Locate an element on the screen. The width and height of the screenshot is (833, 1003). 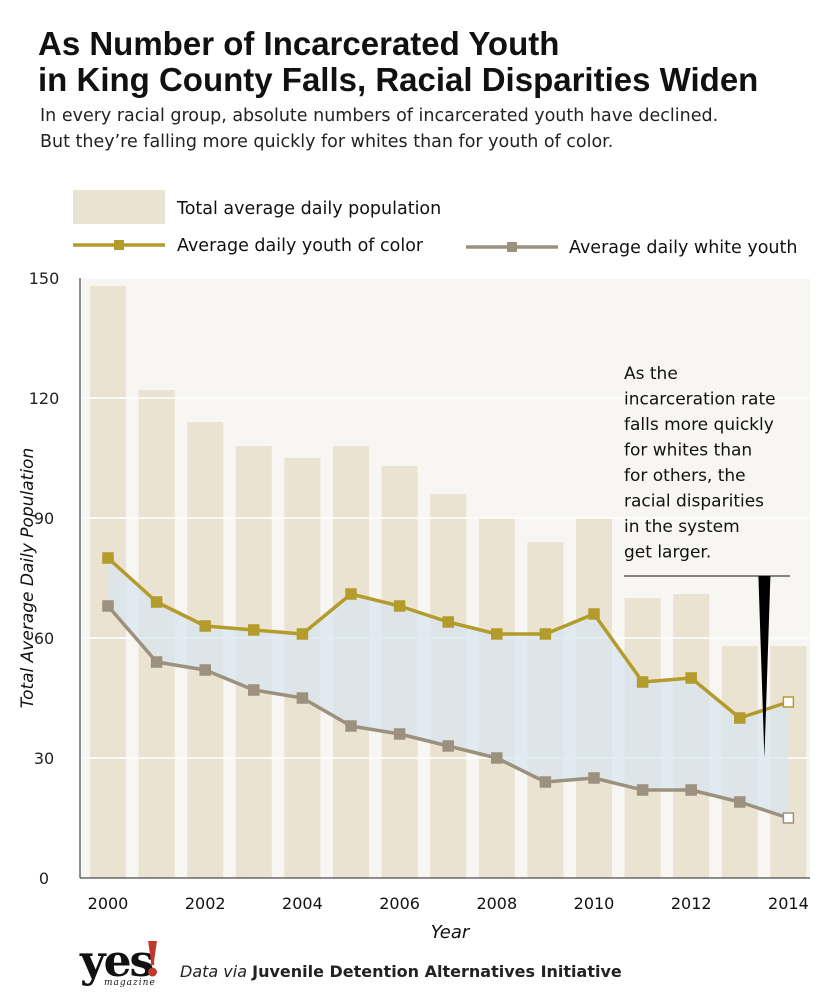
legend-label-total: Total average daily population is located at coordinates (308, 209).